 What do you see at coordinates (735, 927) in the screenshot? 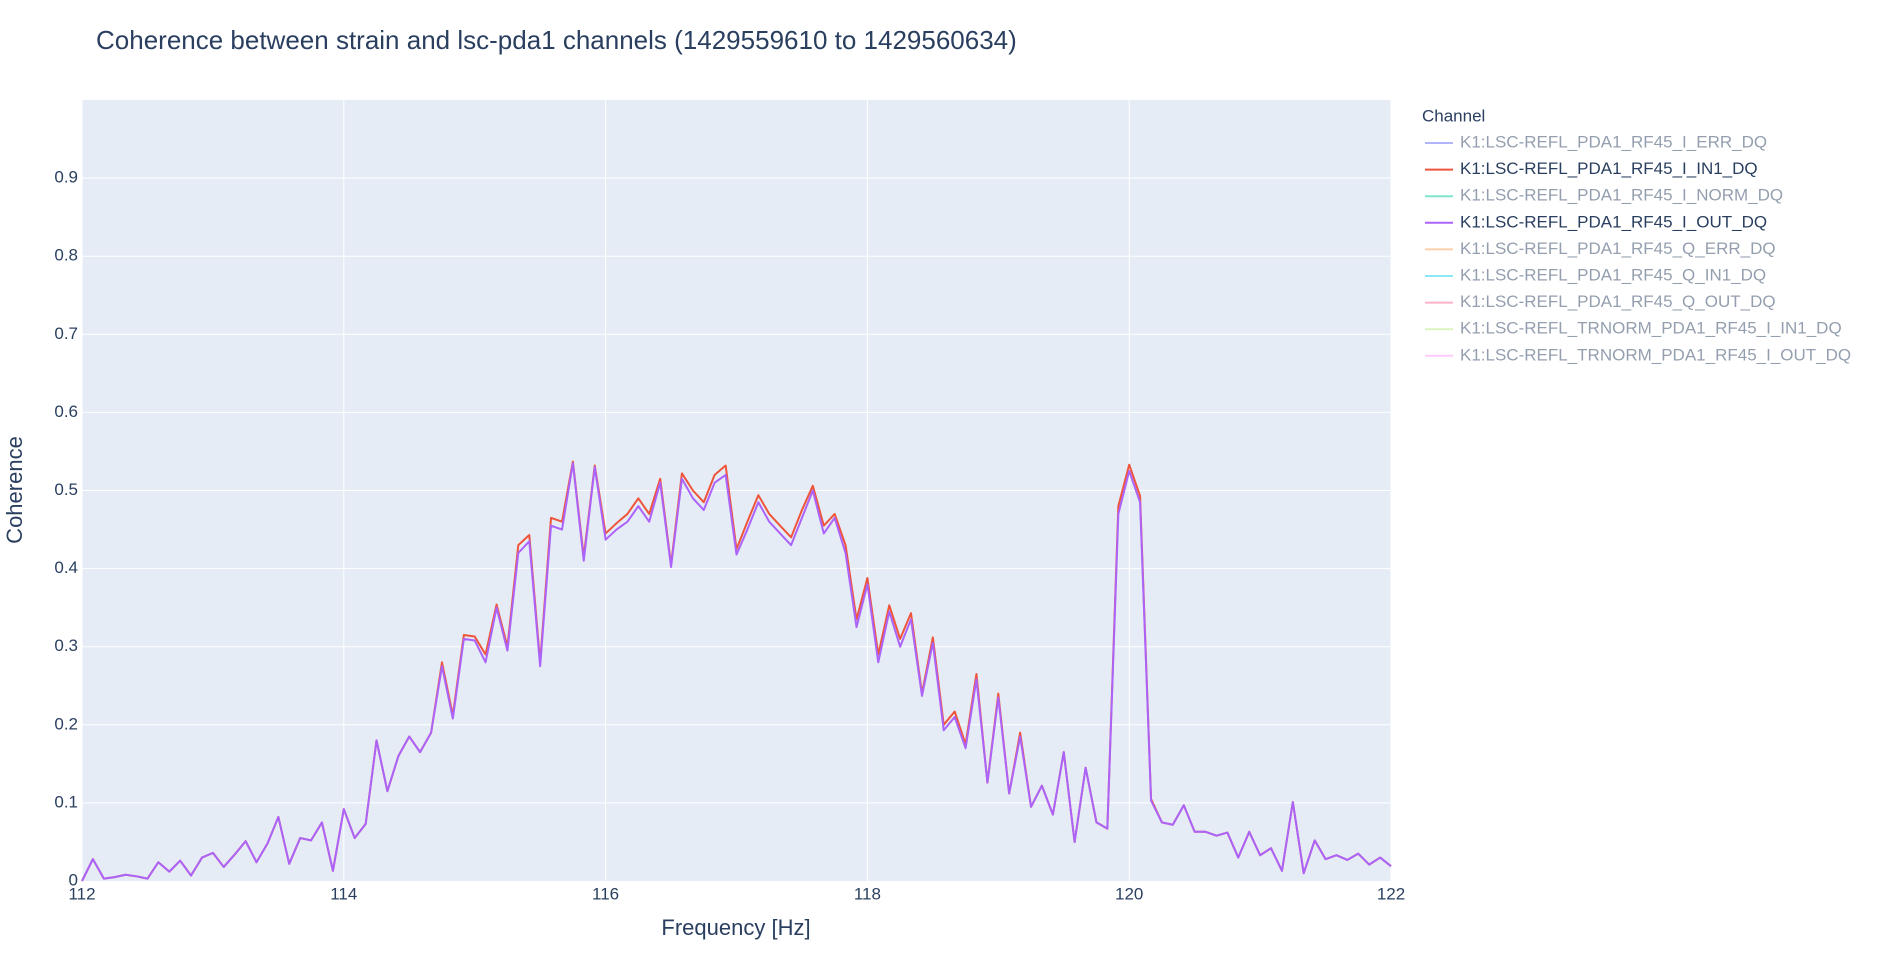
I see `x-axis-title: Frequency [Hz]` at bounding box center [735, 927].